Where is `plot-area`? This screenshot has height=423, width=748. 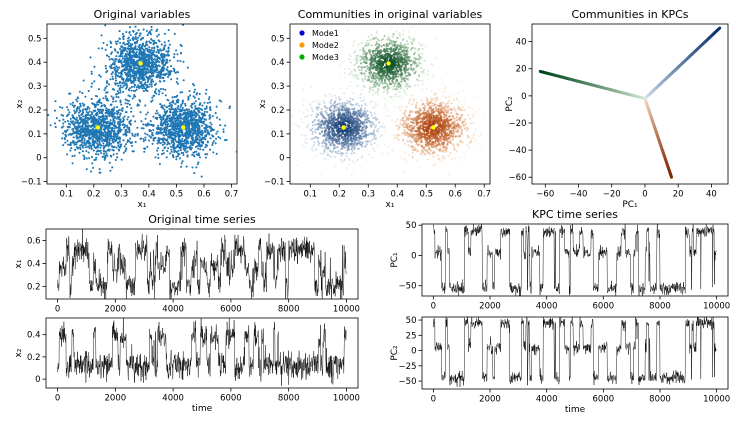
plot-area is located at coordinates (142, 101).